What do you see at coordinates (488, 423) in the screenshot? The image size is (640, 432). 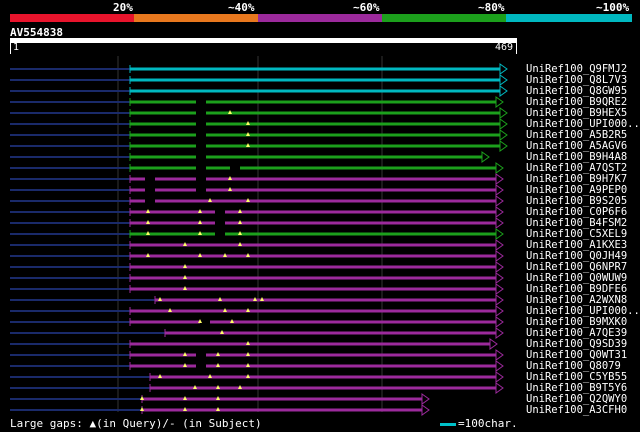 I see `scale-key-text: =100char.` at bounding box center [488, 423].